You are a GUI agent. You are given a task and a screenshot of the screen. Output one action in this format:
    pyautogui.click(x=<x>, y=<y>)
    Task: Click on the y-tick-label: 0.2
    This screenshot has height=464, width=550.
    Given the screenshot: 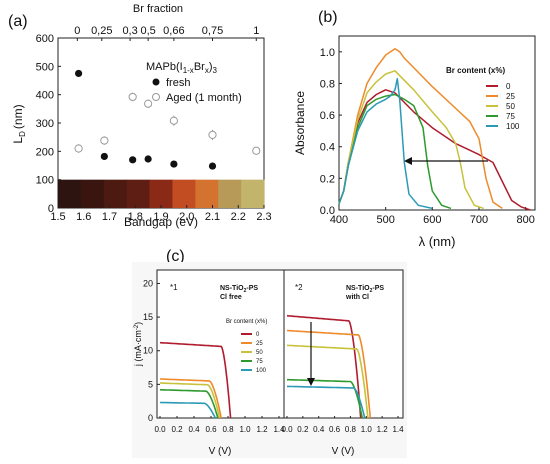 What is the action you would take?
    pyautogui.click(x=327, y=179)
    